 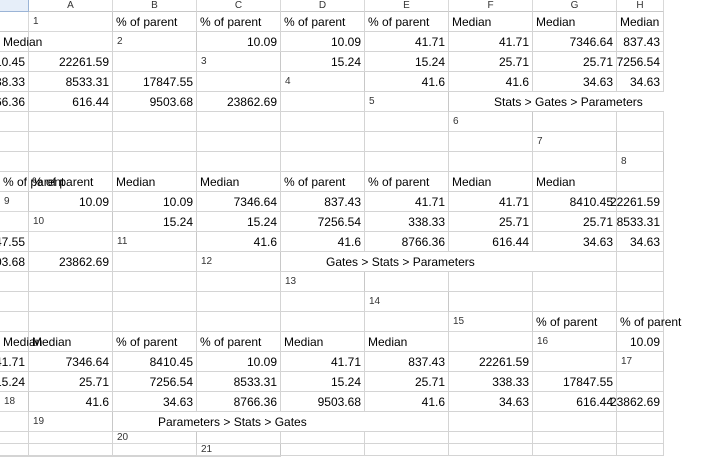 What do you see at coordinates (155, 182) in the screenshot?
I see `cell-c8: Median` at bounding box center [155, 182].